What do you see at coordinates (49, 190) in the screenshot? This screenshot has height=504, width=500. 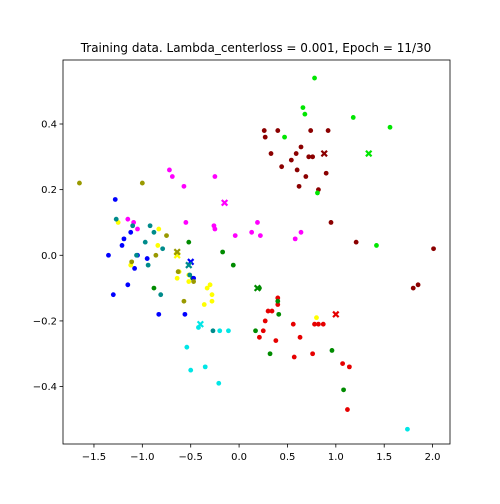 I see `y-tick-label: 0.2` at bounding box center [49, 190].